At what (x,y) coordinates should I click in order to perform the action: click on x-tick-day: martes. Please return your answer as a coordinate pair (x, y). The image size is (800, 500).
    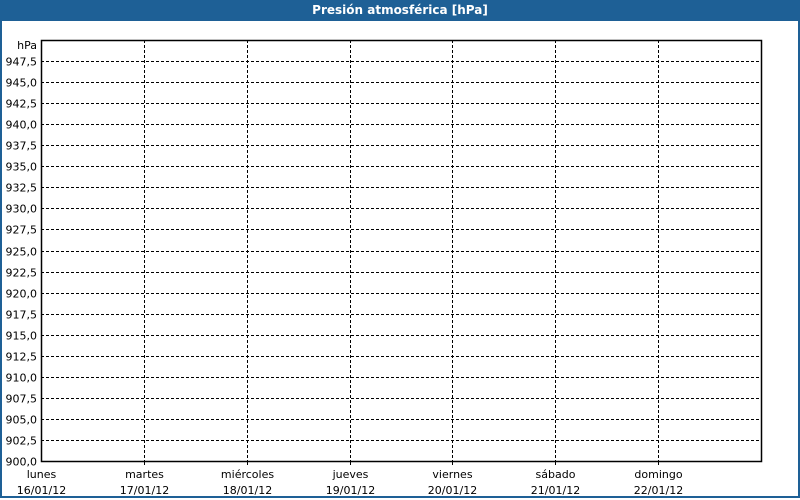
    Looking at the image, I should click on (144, 474).